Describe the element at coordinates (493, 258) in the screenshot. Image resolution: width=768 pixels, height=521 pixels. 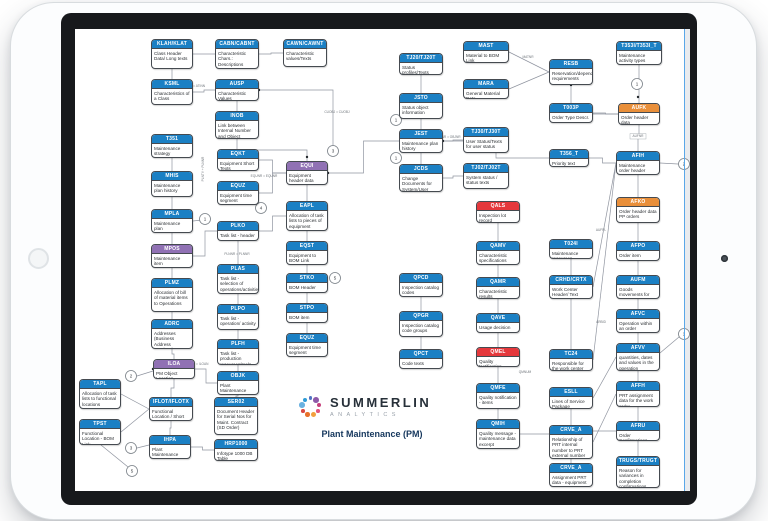
I see `table-description: Characteristic specifications` at that location.